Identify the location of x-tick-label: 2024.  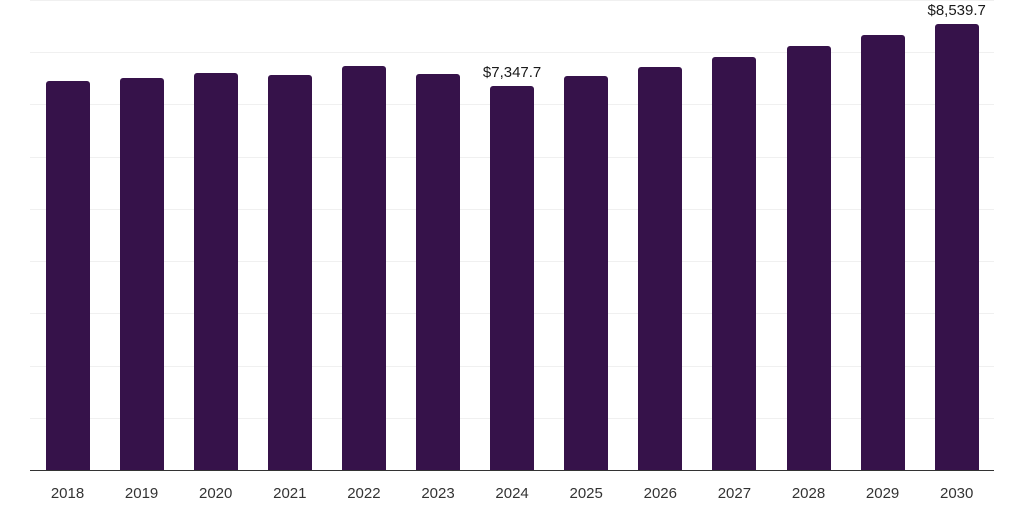
(512, 493).